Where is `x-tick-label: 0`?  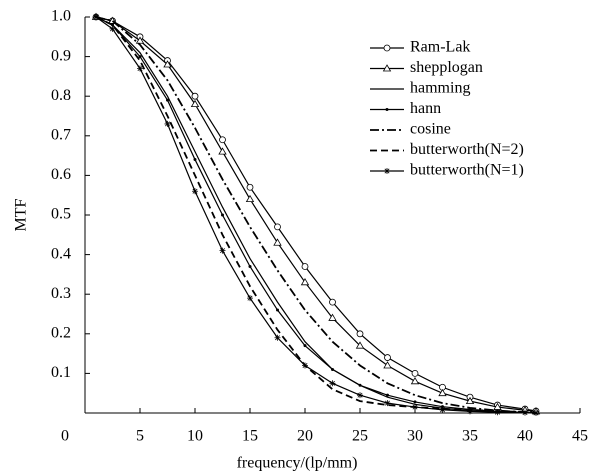 x-tick-label: 0 is located at coordinates (65, 436).